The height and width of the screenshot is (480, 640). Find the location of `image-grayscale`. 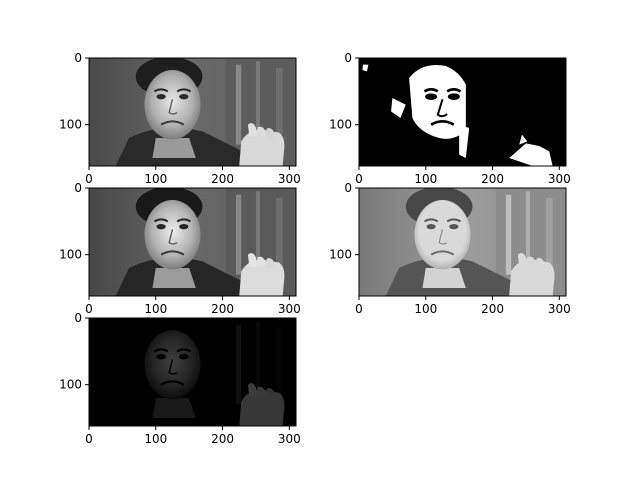

image-grayscale is located at coordinates (192, 112).